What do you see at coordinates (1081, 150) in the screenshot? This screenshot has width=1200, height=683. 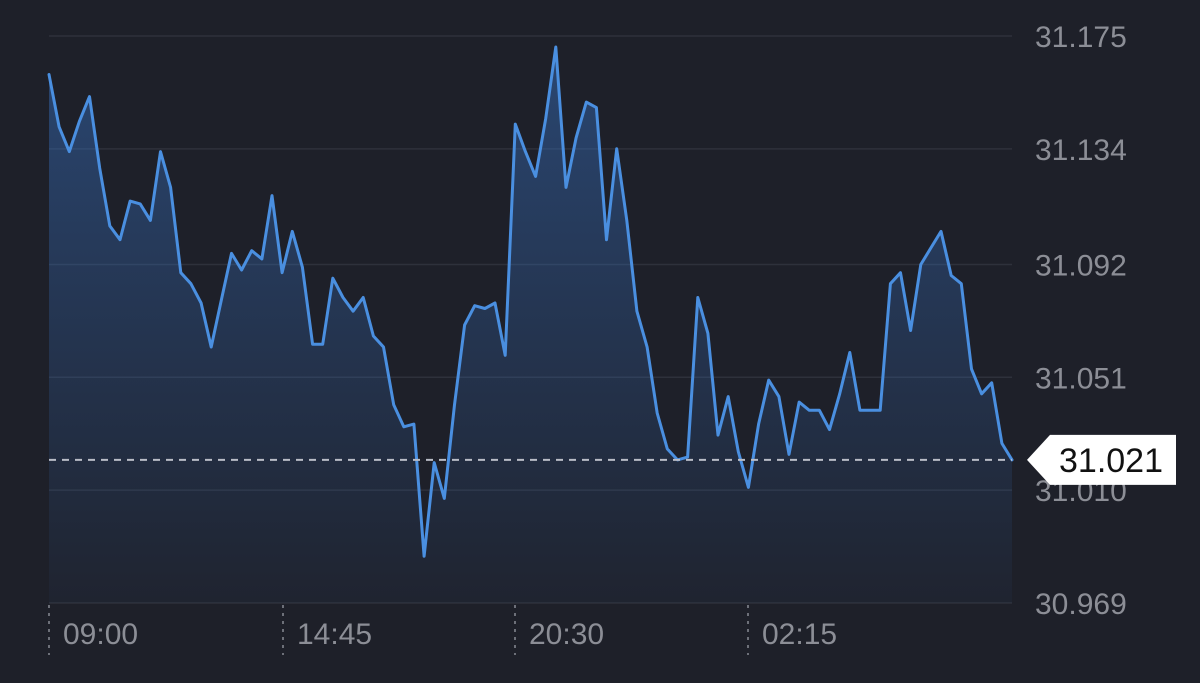 I see `y-tick-label: 31.134` at bounding box center [1081, 150].